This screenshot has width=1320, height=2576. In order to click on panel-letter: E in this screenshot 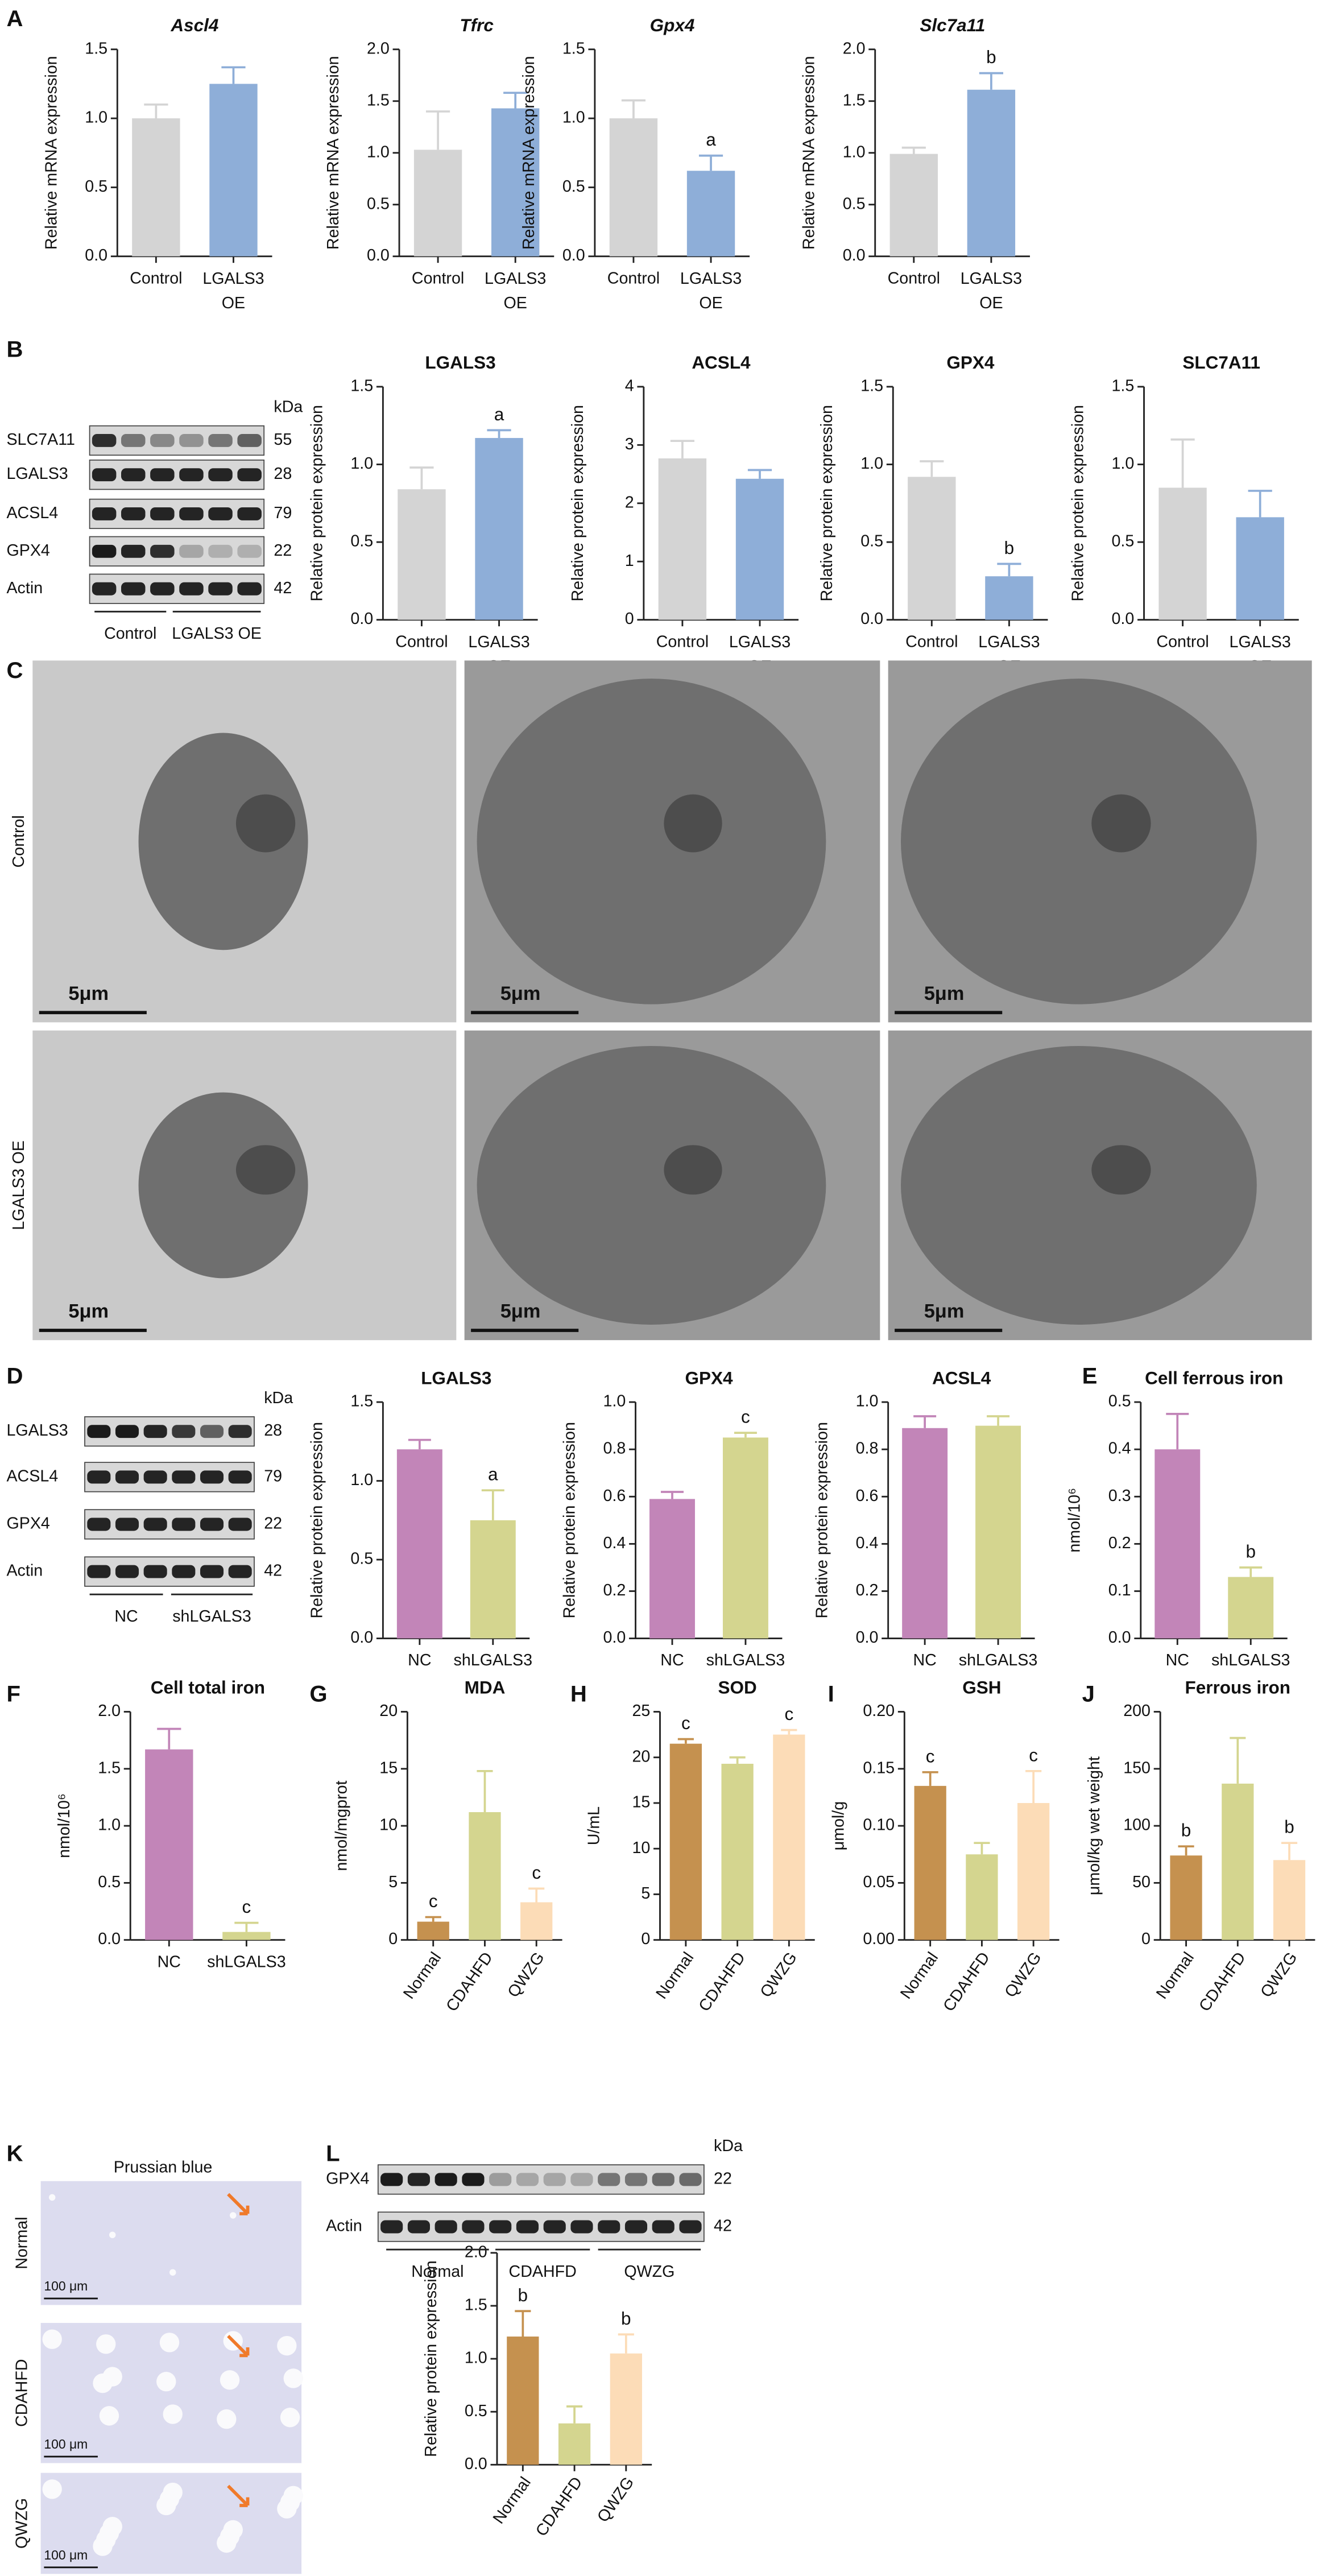, I will do `click(1090, 1377)`.